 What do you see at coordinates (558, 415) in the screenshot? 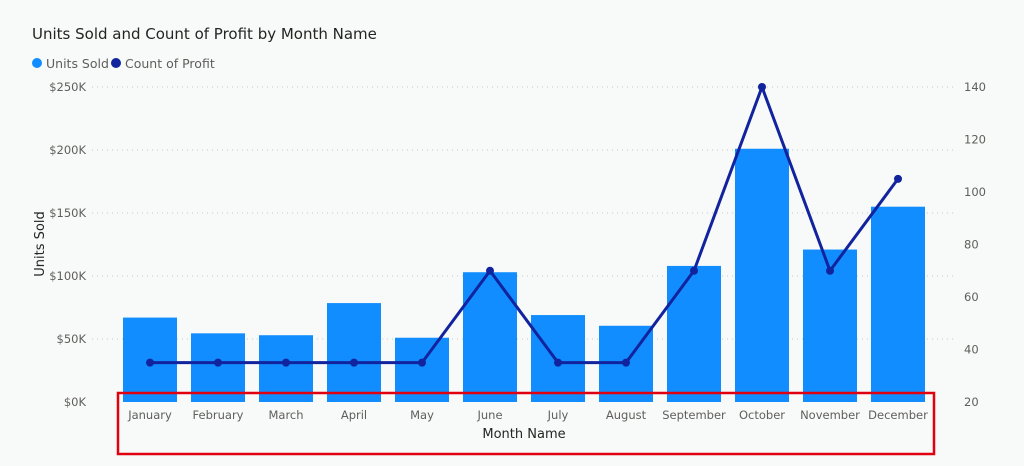
I see `x-tick-label-july: July` at bounding box center [558, 415].